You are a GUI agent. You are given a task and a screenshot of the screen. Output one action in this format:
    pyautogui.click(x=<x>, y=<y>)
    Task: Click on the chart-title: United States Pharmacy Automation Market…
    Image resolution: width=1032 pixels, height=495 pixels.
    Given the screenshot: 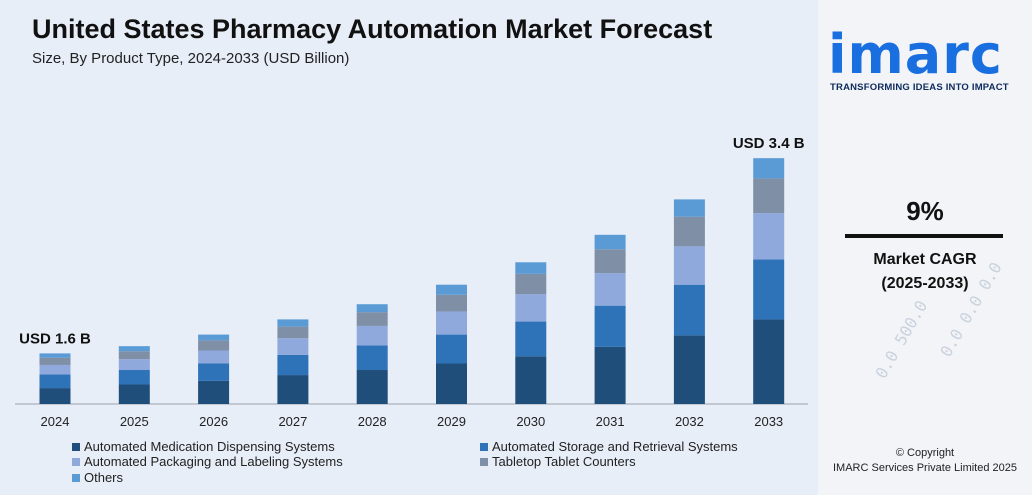 What is the action you would take?
    pyautogui.click(x=372, y=29)
    